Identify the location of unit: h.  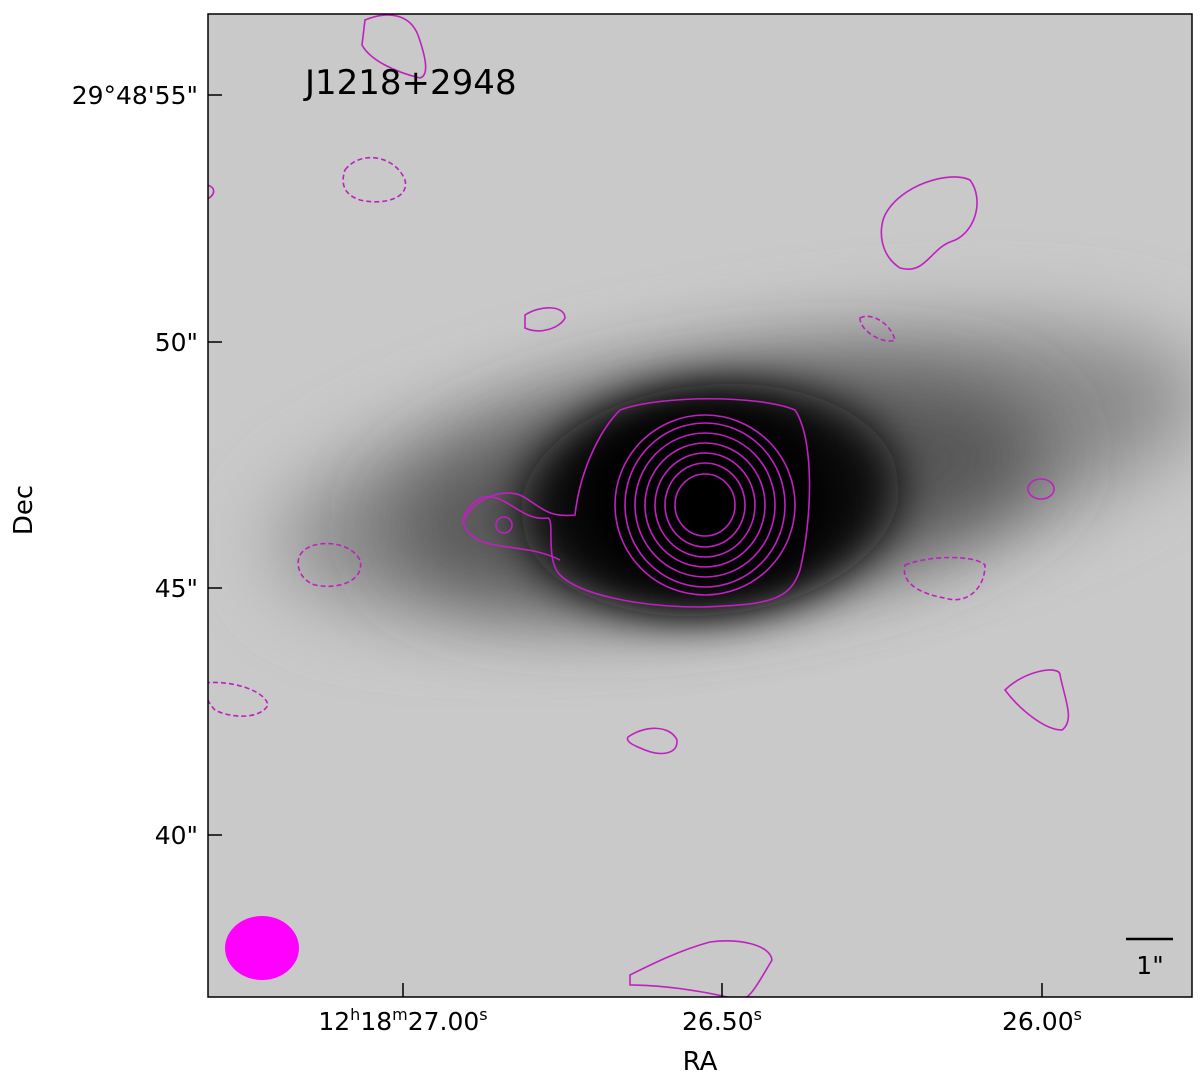
(355, 1014).